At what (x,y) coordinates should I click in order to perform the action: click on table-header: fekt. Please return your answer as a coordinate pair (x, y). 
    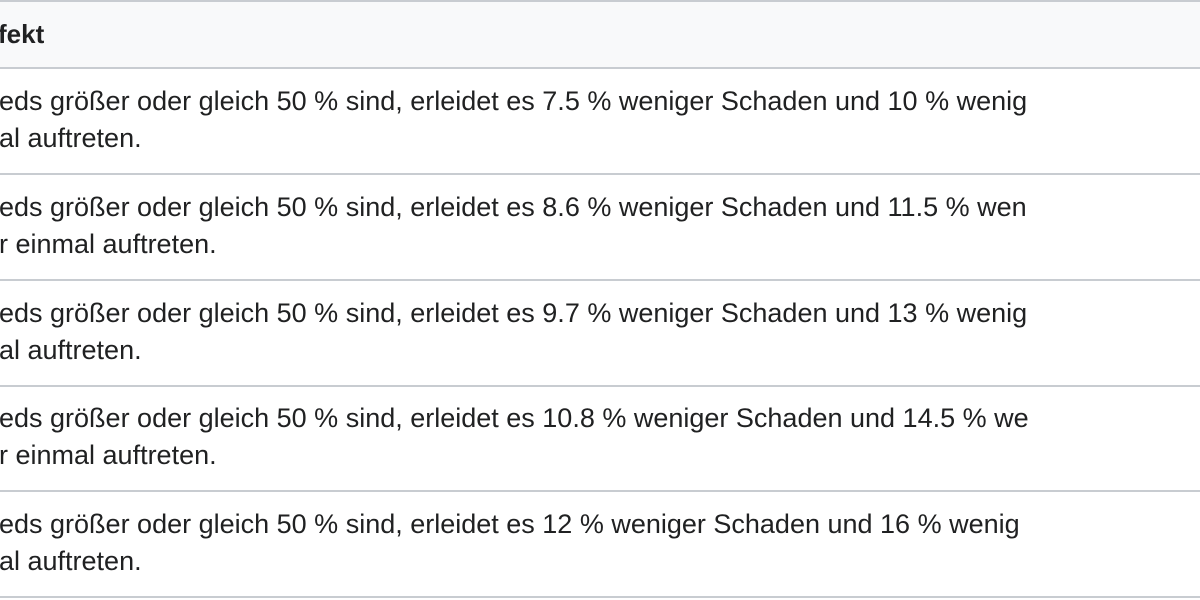
    Looking at the image, I should click on (600, 34).